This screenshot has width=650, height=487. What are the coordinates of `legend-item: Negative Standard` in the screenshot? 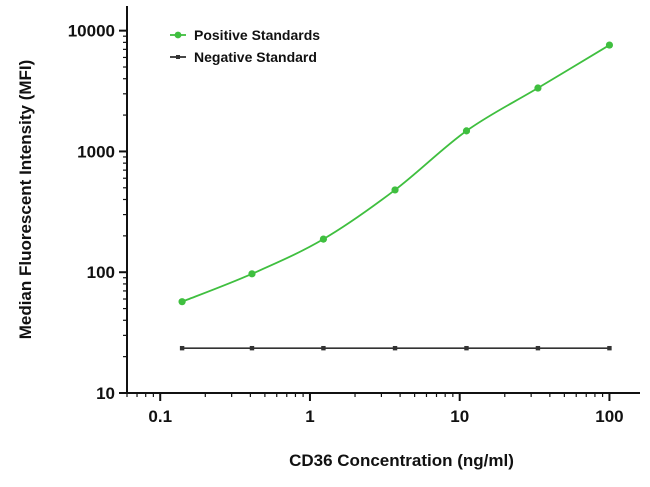 It's located at (243, 57).